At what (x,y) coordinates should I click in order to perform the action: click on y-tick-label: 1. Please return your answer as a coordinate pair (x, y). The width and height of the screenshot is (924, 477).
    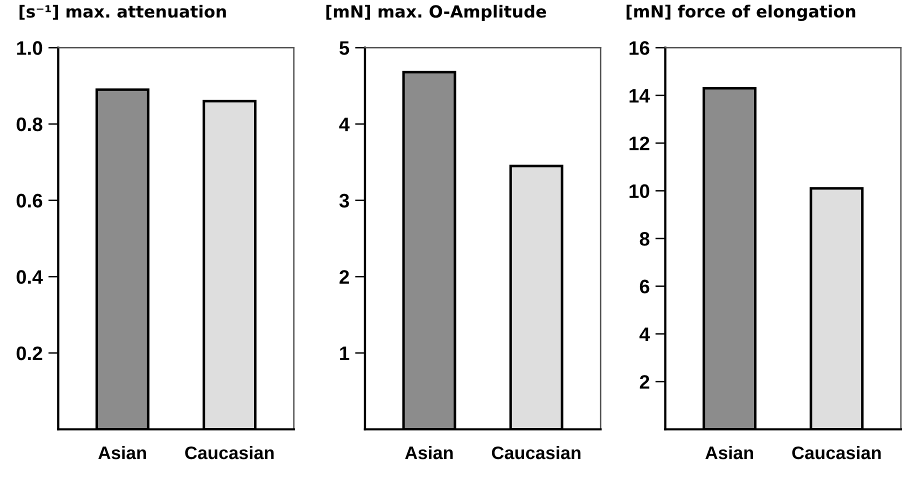
    Looking at the image, I should click on (345, 353).